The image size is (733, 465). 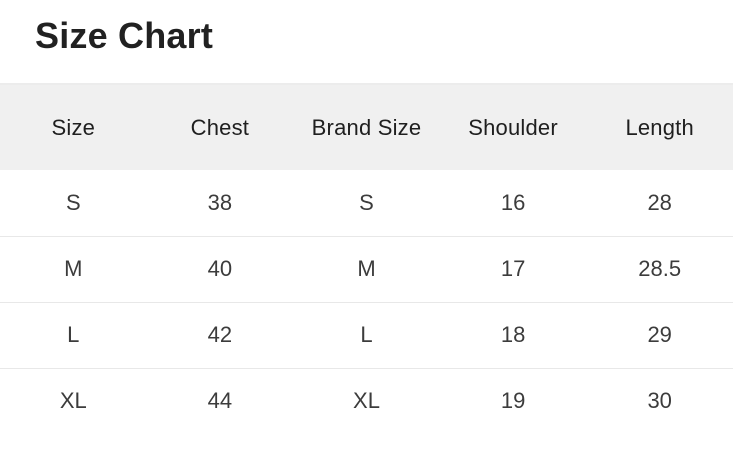 I want to click on table-row-l: L 42 L 18 29, so click(x=366, y=335).